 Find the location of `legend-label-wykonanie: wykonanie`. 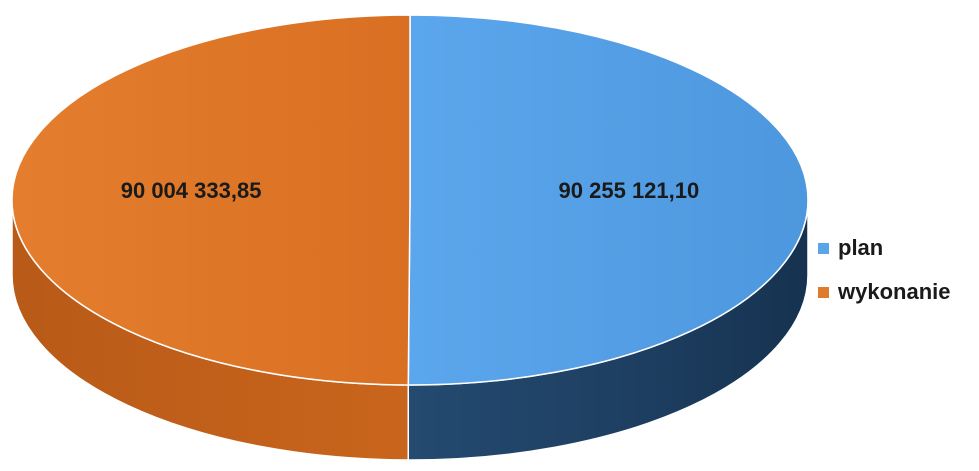

legend-label-wykonanie: wykonanie is located at coordinates (894, 291).